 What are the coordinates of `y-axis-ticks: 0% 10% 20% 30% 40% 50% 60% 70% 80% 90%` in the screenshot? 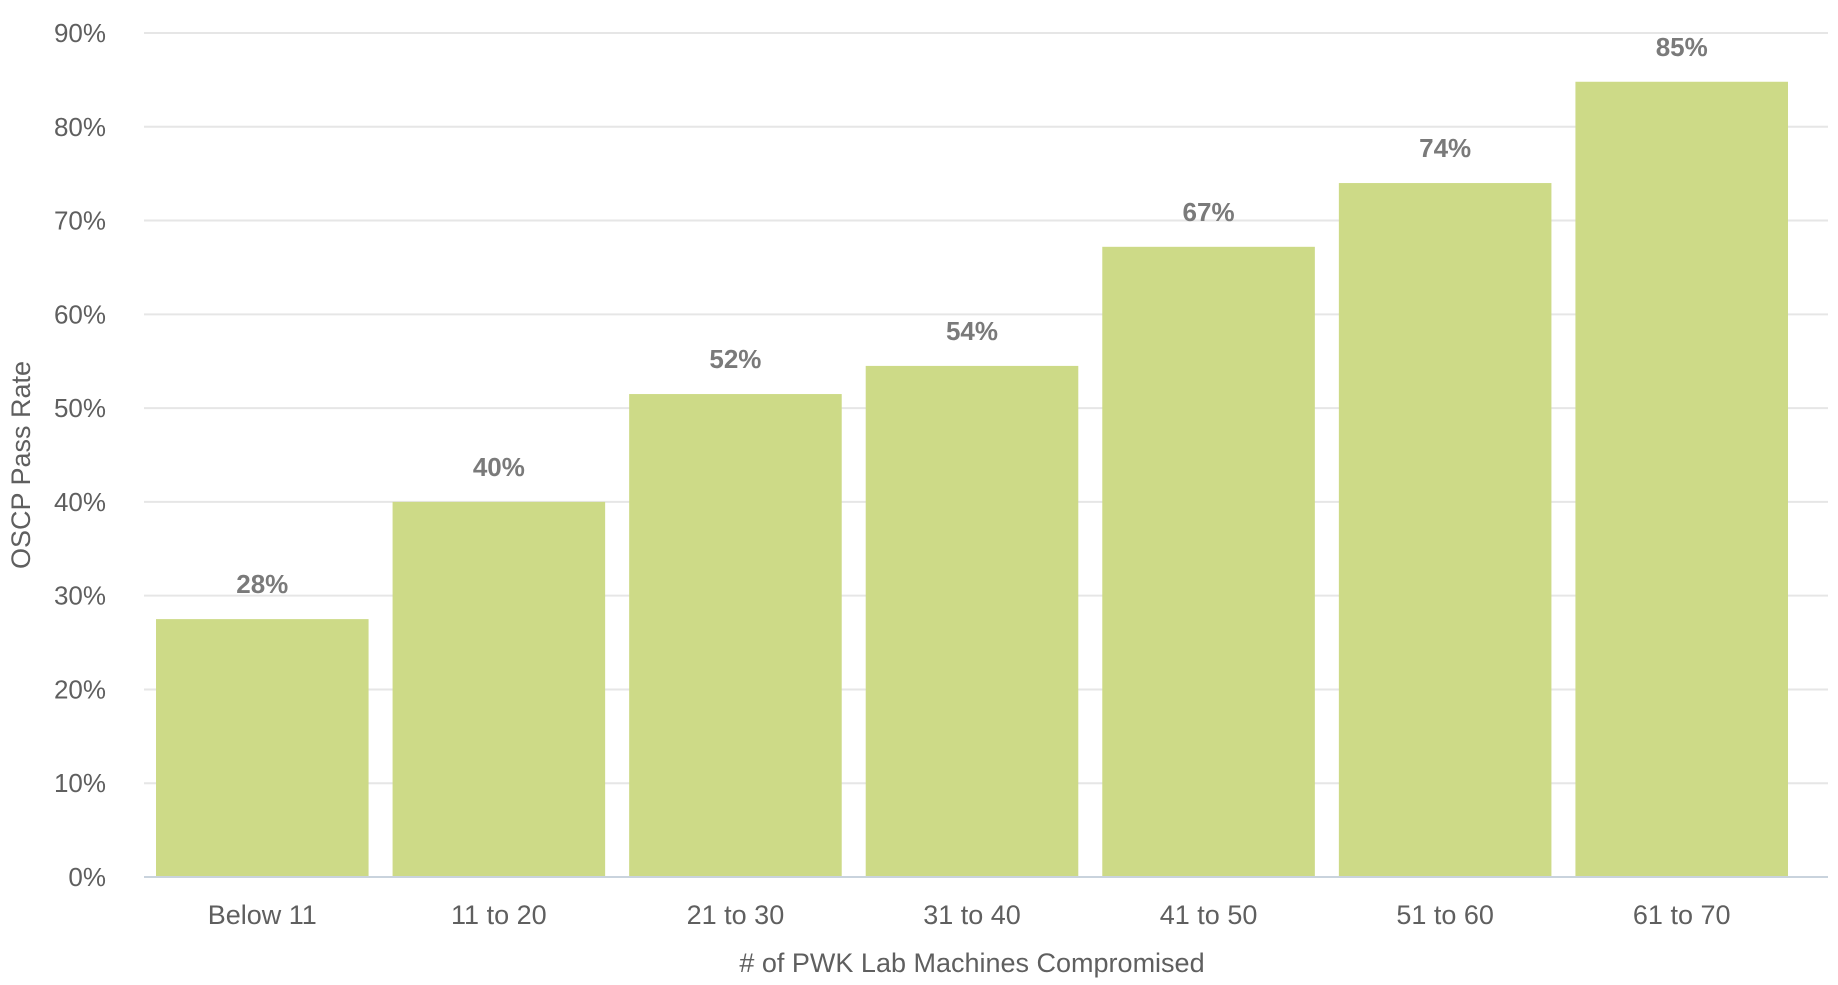 It's located at (80, 455).